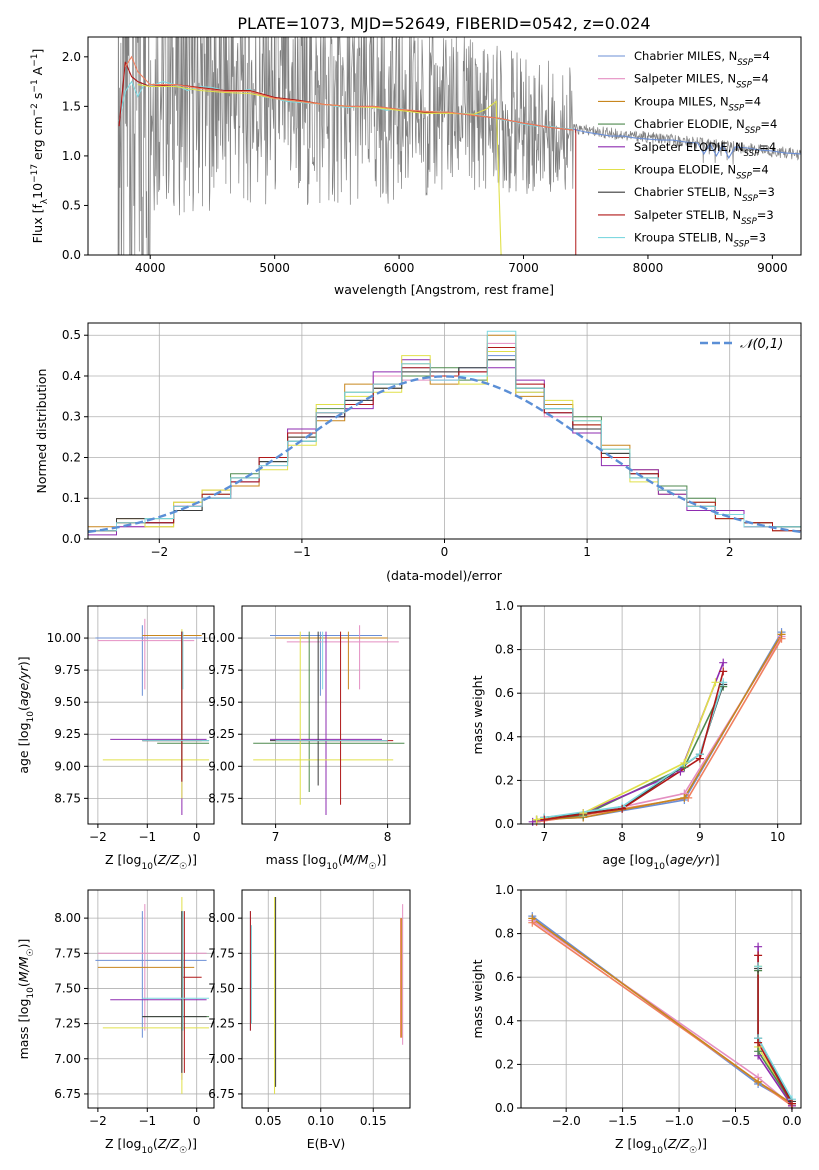 The width and height of the screenshot is (819, 1170). What do you see at coordinates (700, 240) in the screenshot?
I see `legend-entry-kroupa_stelib: Kroupa STELIB, NSSP=3` at bounding box center [700, 240].